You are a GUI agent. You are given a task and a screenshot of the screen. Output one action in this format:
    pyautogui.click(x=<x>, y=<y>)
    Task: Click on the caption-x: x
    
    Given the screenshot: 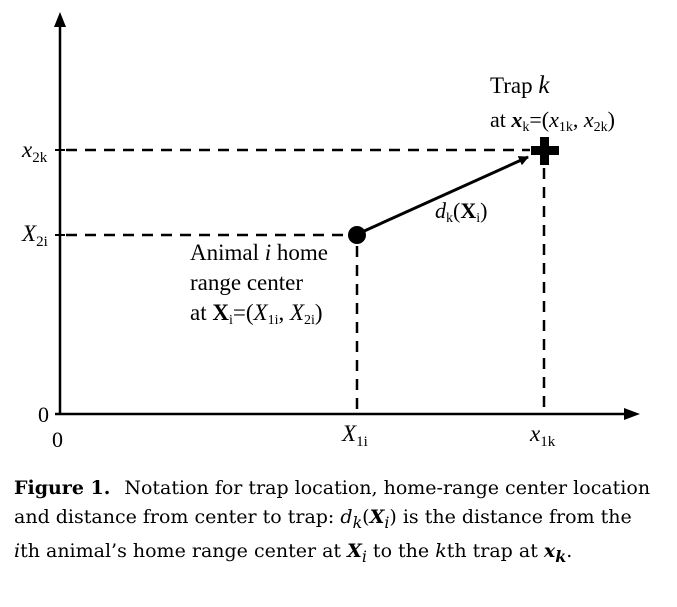 What is the action you would take?
    pyautogui.click(x=549, y=550)
    